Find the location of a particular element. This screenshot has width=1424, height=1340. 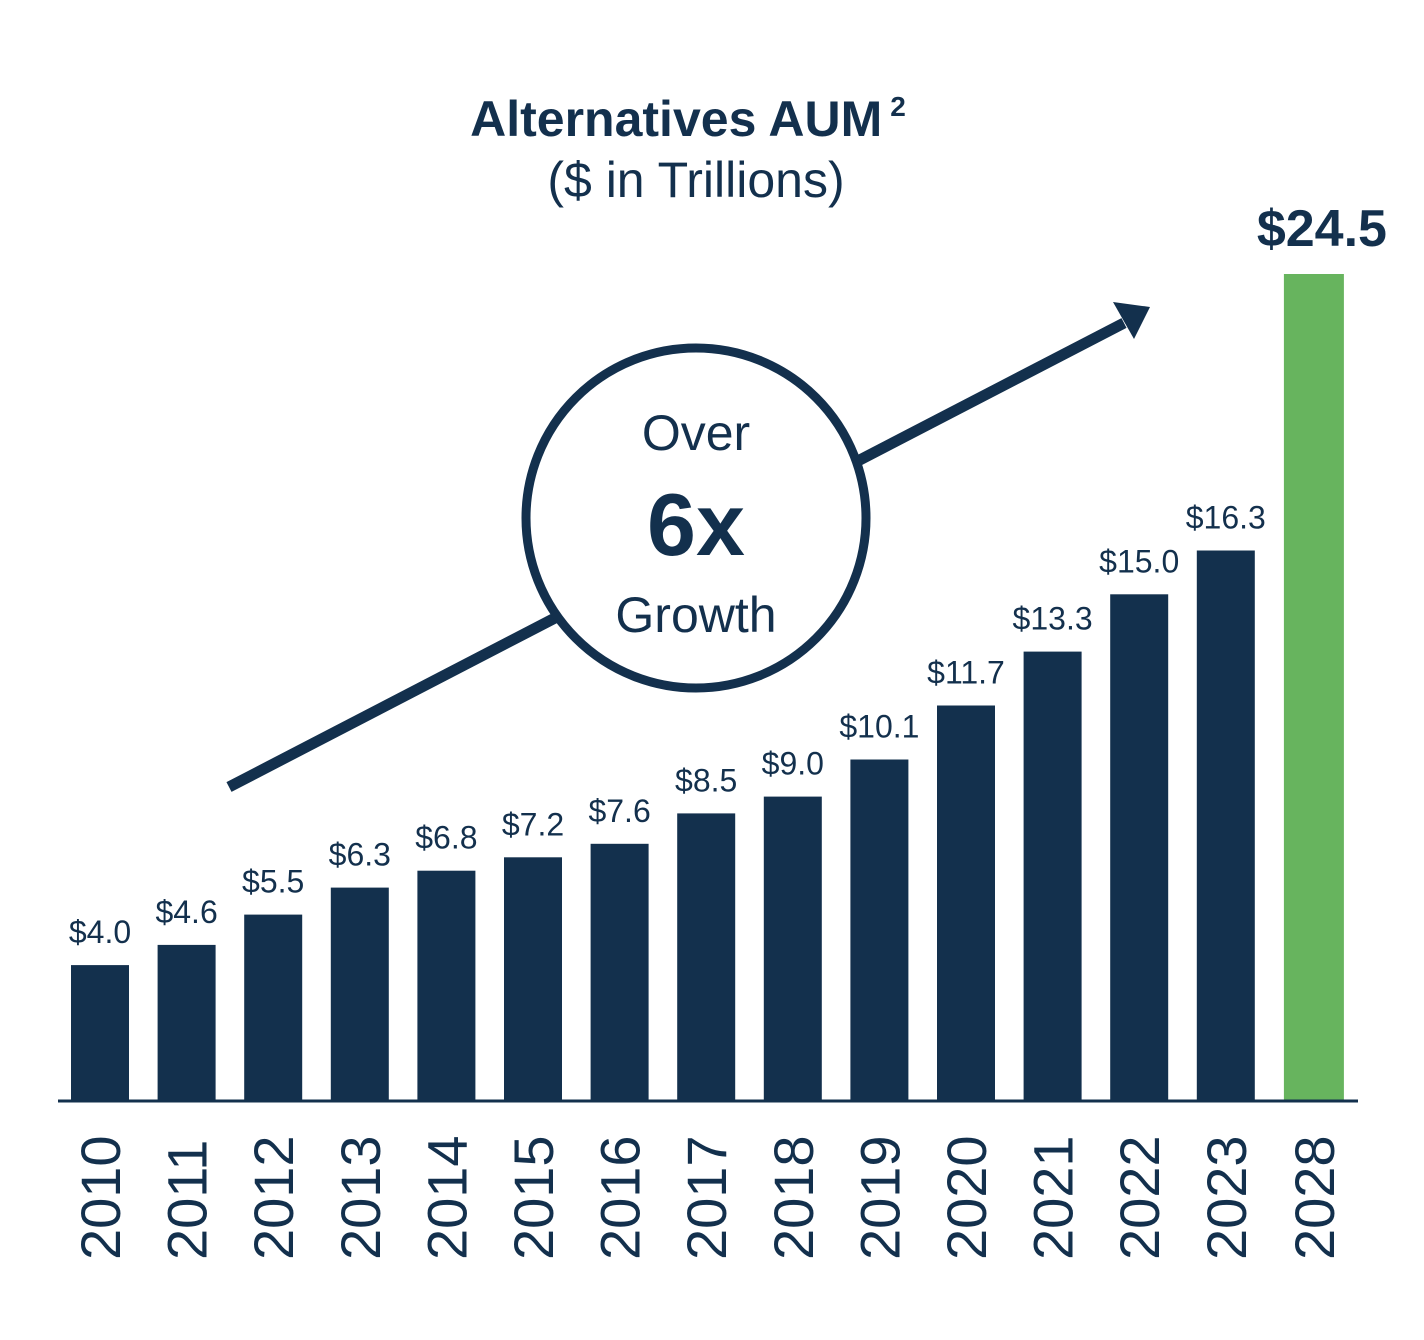

tick-label-2017: 2017 is located at coordinates (706, 1197).